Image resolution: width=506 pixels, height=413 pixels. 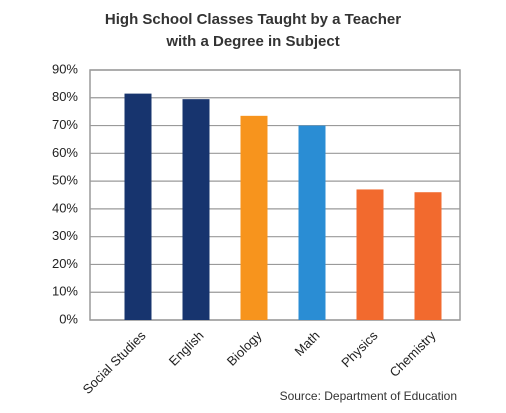 What do you see at coordinates (252, 41) in the screenshot?
I see `chart-title: with a Degree in Subject` at bounding box center [252, 41].